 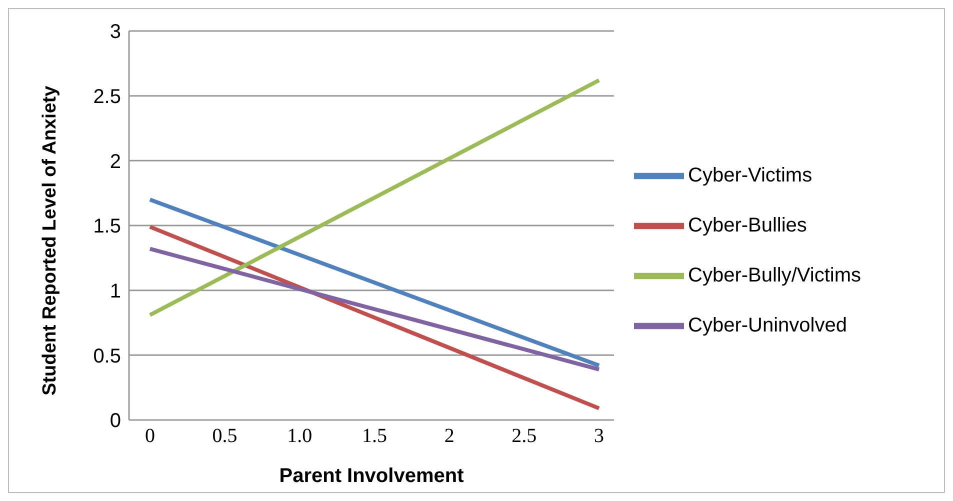 What do you see at coordinates (599, 436) in the screenshot?
I see `x-tick-label: 3` at bounding box center [599, 436].